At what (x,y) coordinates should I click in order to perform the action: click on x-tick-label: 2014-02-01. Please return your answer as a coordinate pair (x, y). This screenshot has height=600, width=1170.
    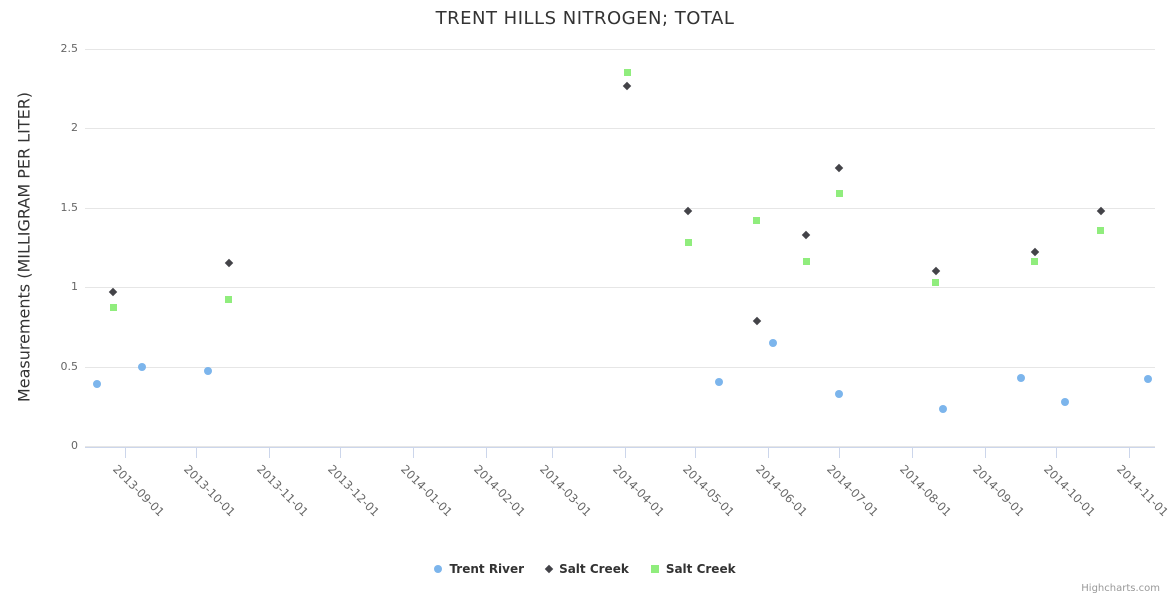
    Looking at the image, I should click on (499, 491).